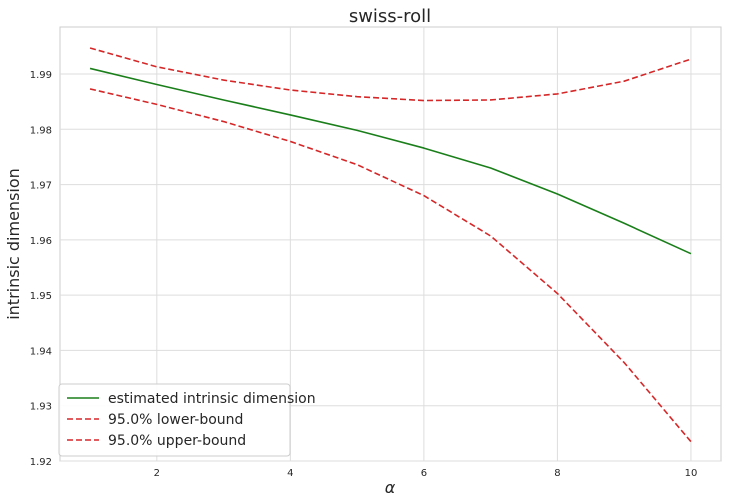 The width and height of the screenshot is (729, 504). What do you see at coordinates (41, 130) in the screenshot?
I see `y-tick-label: 1.98` at bounding box center [41, 130].